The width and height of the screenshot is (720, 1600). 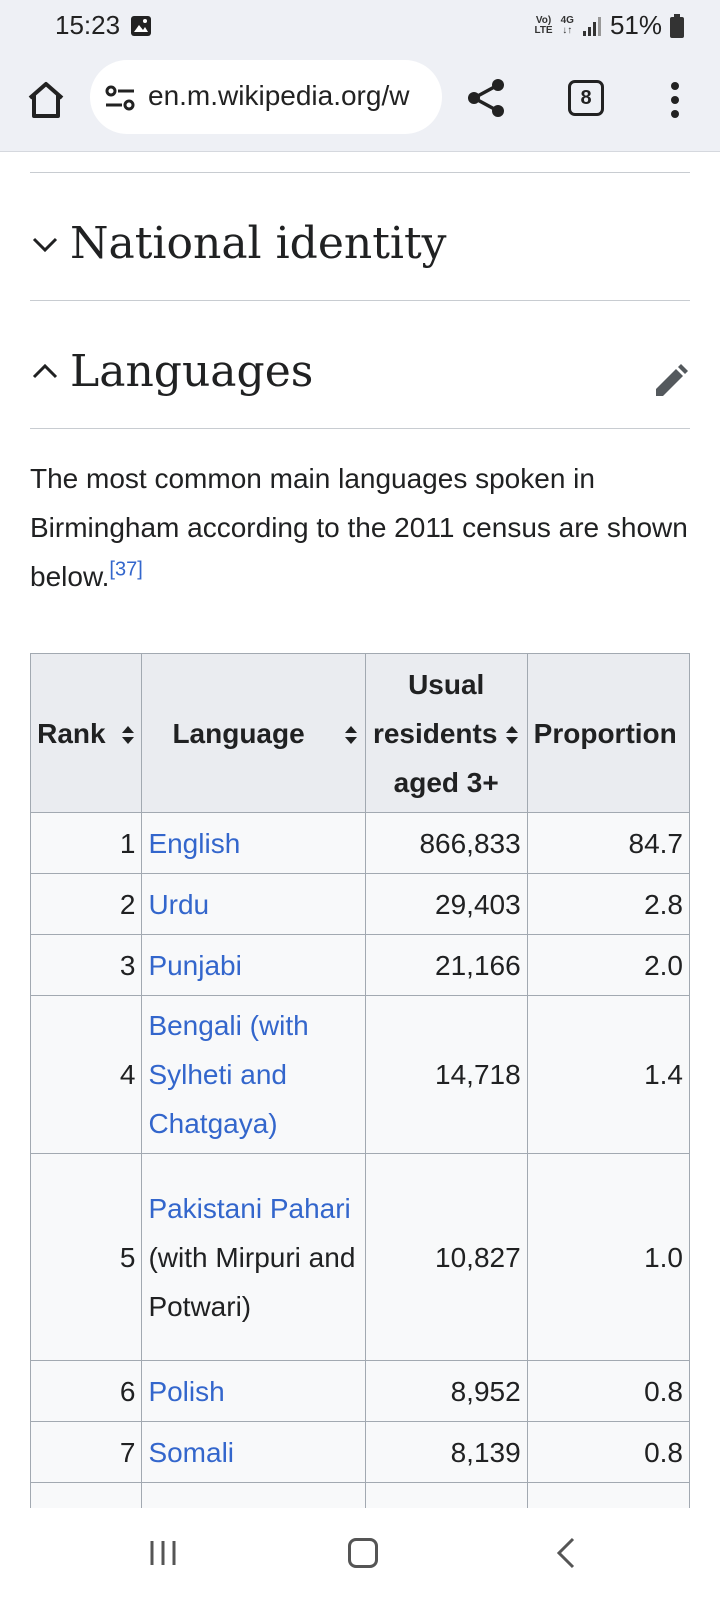 I want to click on header-proportion: Proportion, so click(x=608, y=733).